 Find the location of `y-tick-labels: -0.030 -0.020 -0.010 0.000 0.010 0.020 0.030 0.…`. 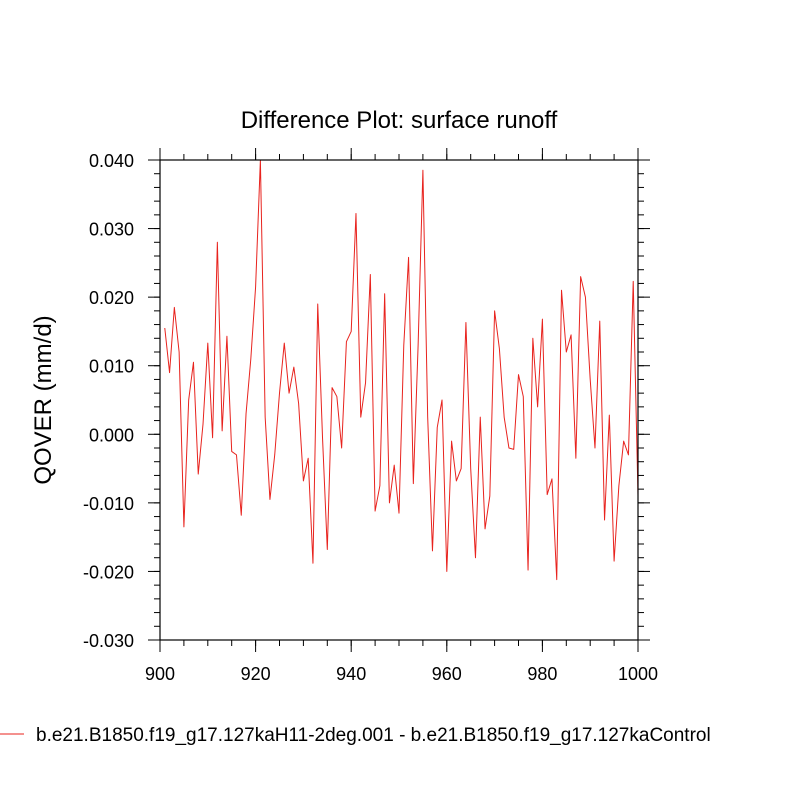

y-tick-labels: -0.030 -0.020 -0.010 0.000 0.010 0.020 0.030 0.… is located at coordinates (108, 401).